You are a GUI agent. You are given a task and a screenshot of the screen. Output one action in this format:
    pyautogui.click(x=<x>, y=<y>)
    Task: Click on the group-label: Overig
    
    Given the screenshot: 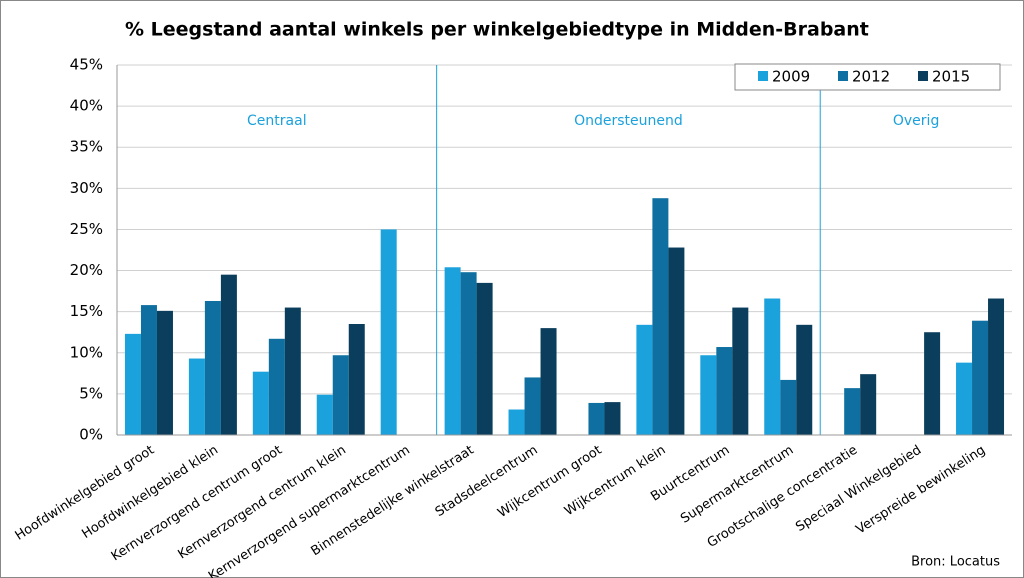 What is the action you would take?
    pyautogui.click(x=916, y=121)
    